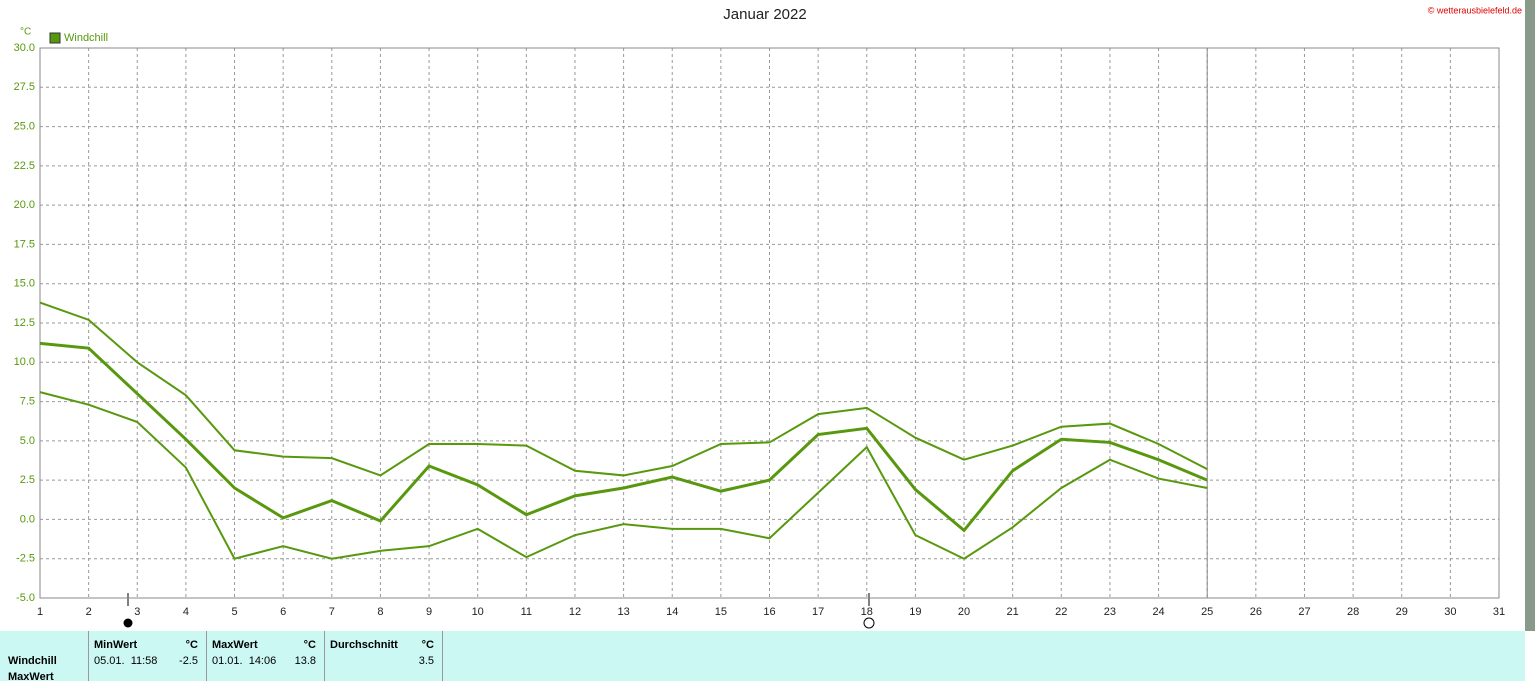  I want to click on copyright: © wetterausbielefeld.de, so click(1475, 10).